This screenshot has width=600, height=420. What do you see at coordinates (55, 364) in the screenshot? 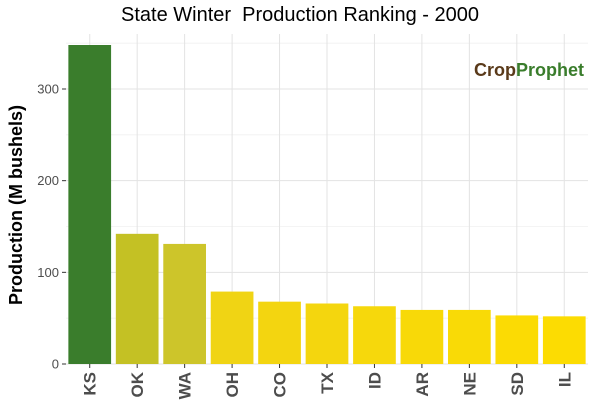
I see `y-tick-label: 0` at bounding box center [55, 364].